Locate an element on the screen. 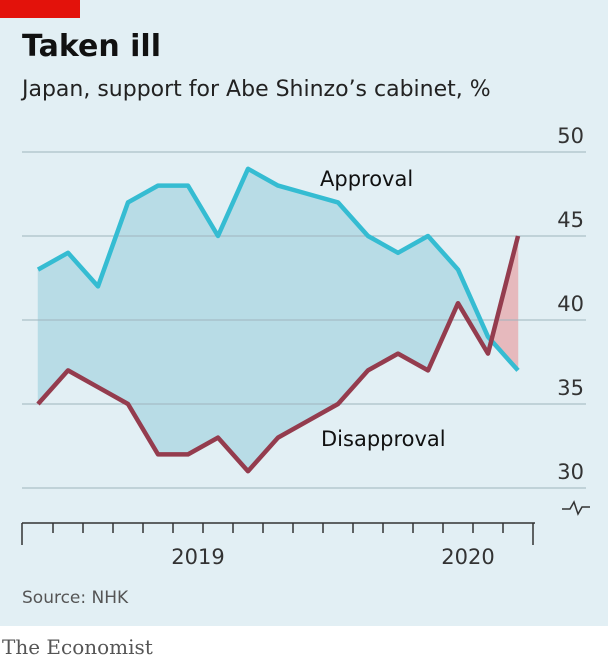 This screenshot has width=608, height=666. y-tick-label: 50 is located at coordinates (570, 136).